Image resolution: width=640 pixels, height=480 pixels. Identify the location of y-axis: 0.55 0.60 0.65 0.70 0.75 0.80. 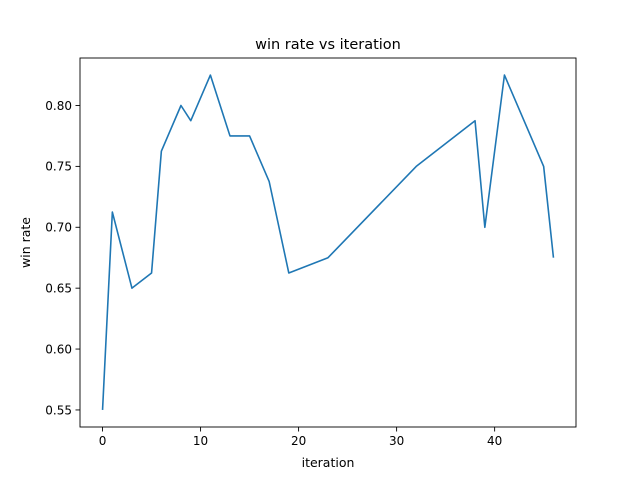
(62, 258).